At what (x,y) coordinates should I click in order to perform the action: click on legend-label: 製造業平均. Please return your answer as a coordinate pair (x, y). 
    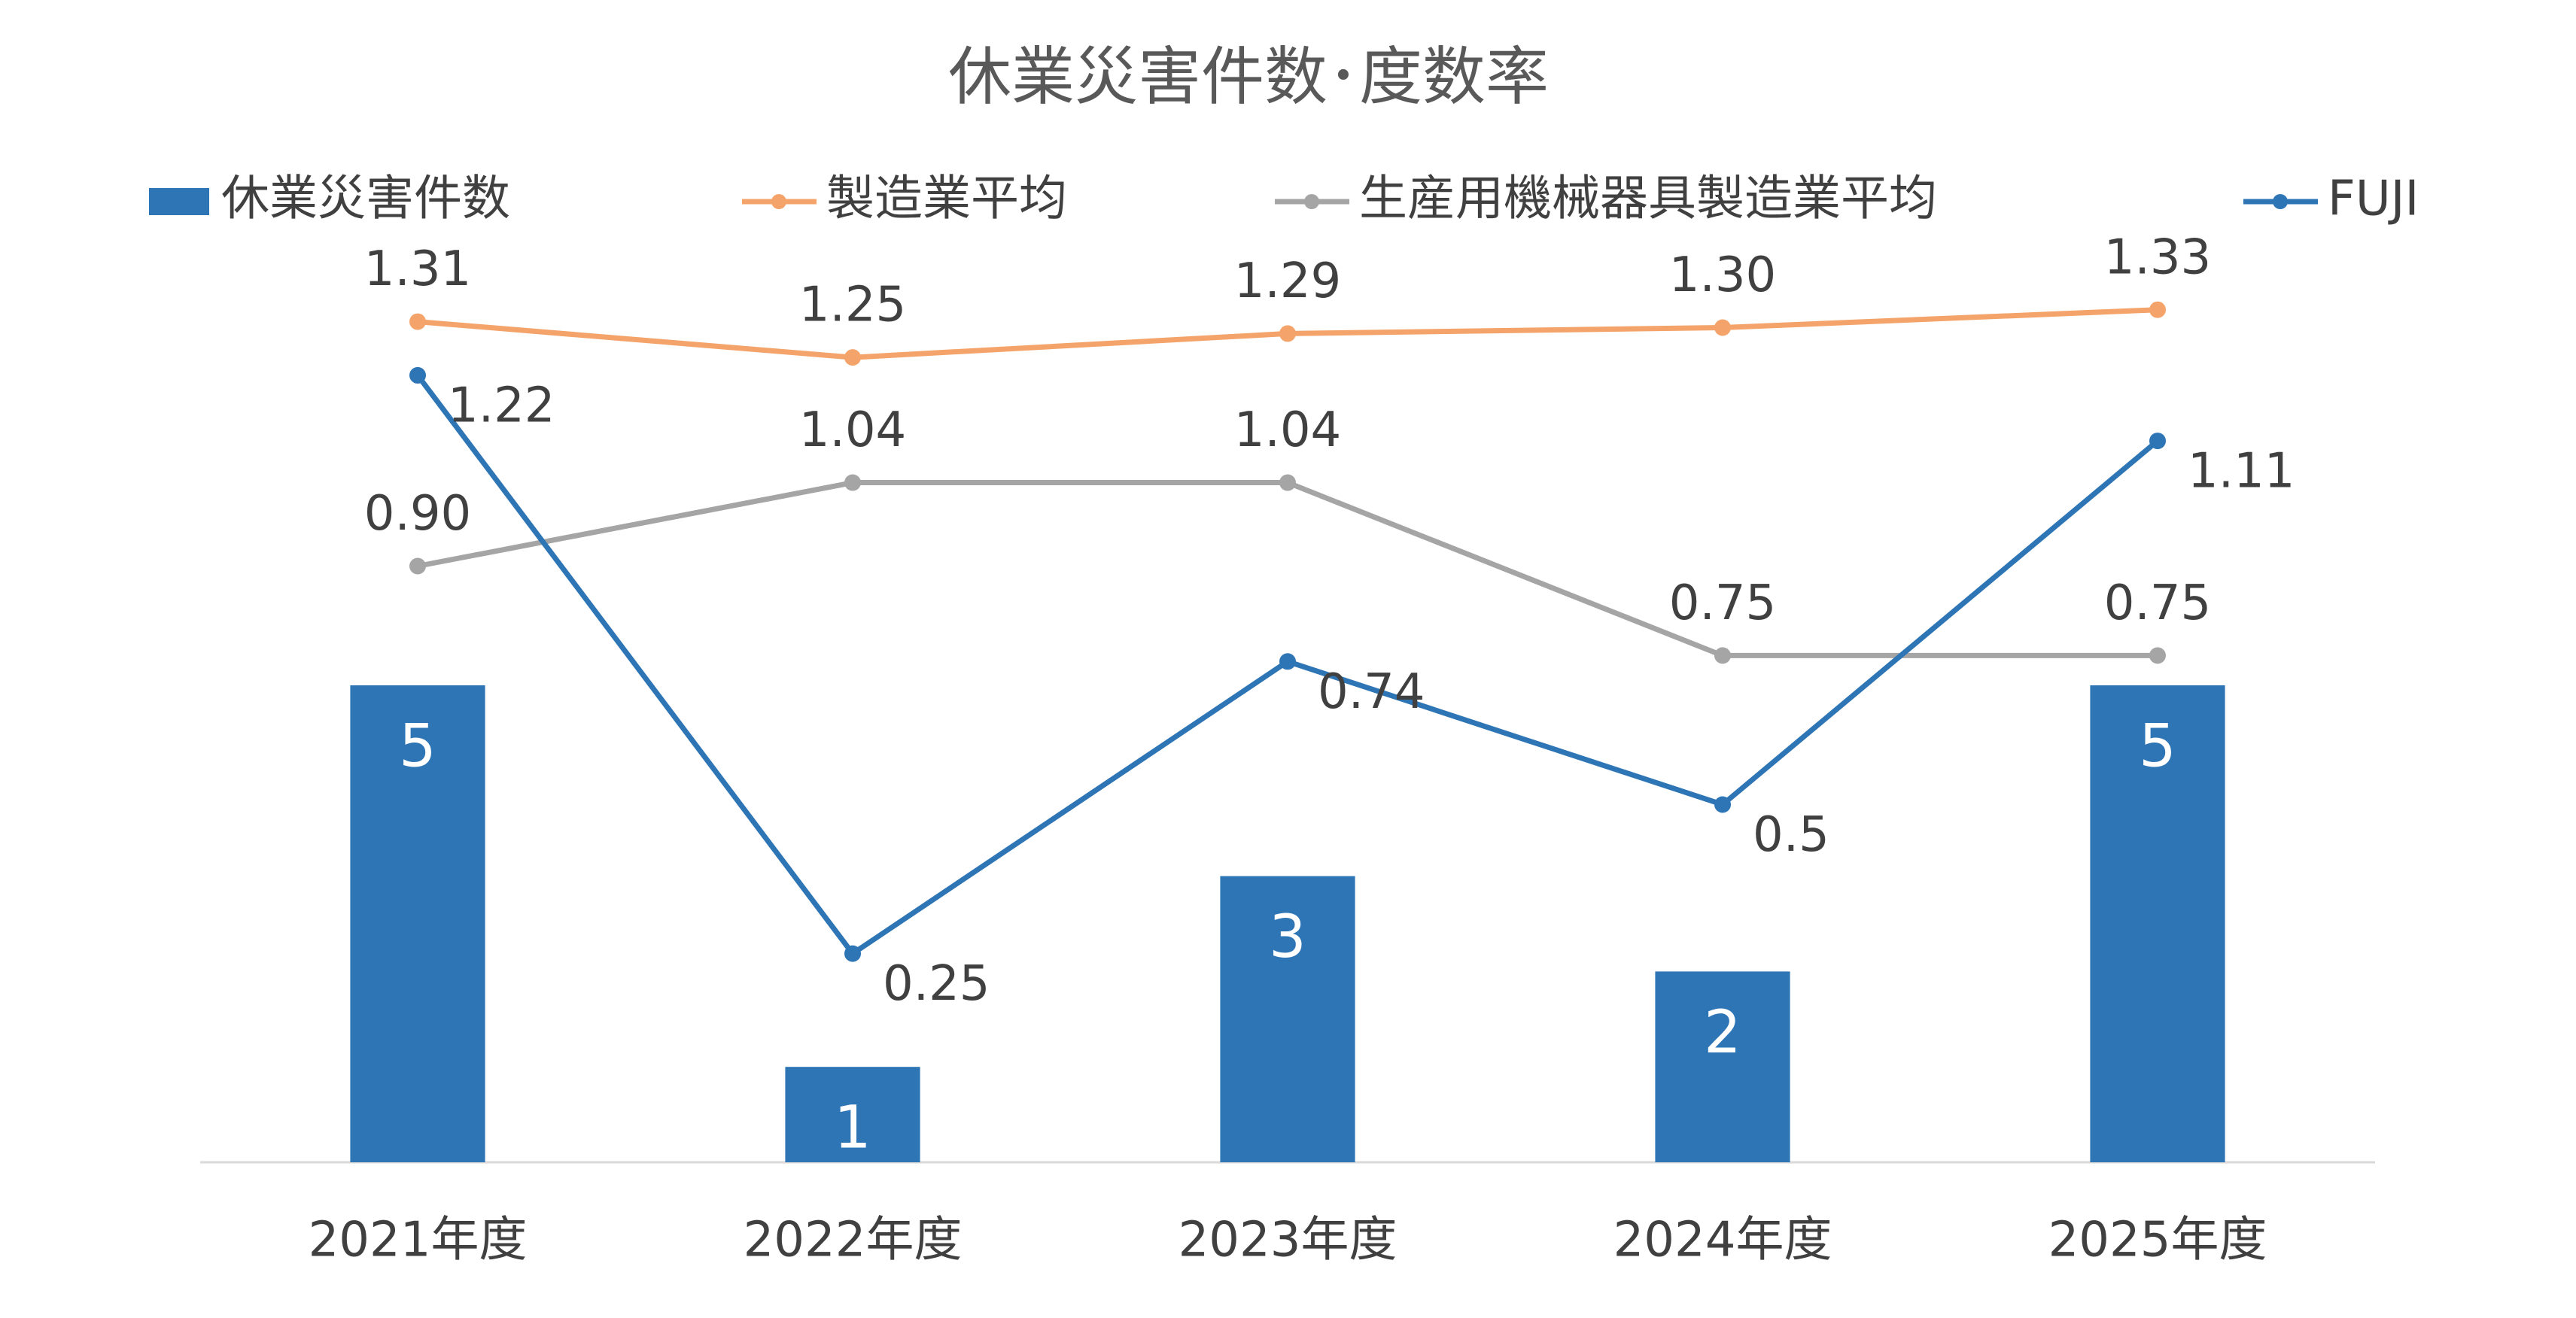
    Looking at the image, I should click on (946, 199).